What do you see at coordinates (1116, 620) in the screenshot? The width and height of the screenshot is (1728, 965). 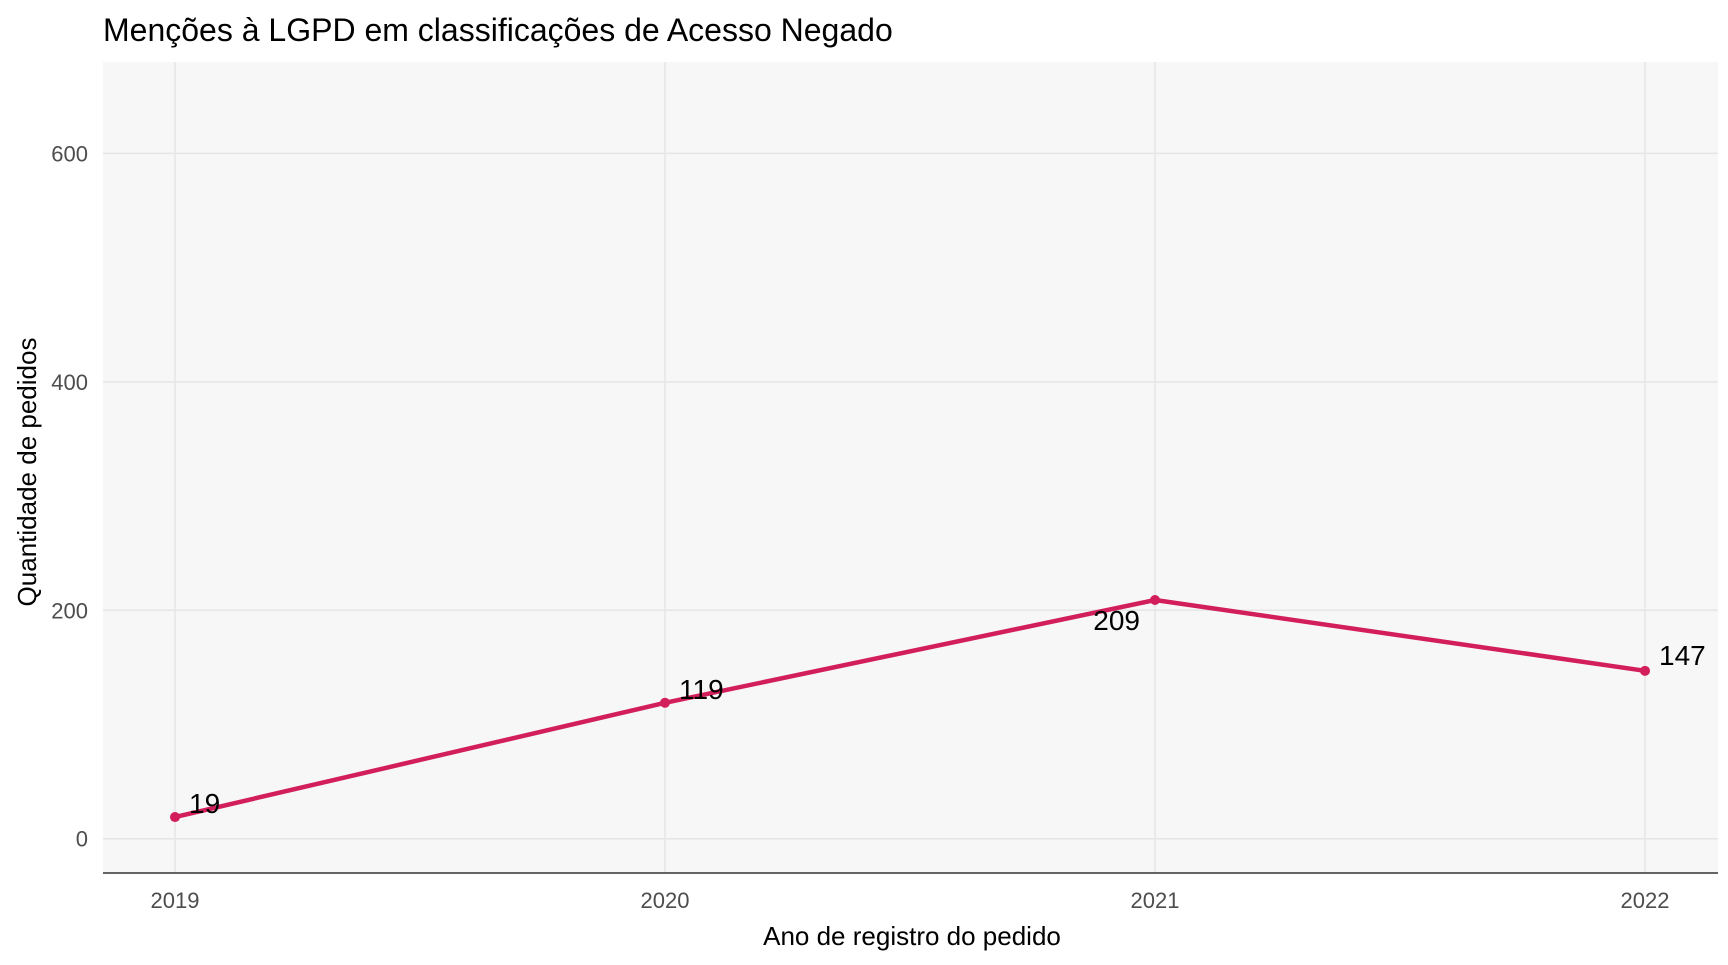 I see `data-label: 209` at bounding box center [1116, 620].